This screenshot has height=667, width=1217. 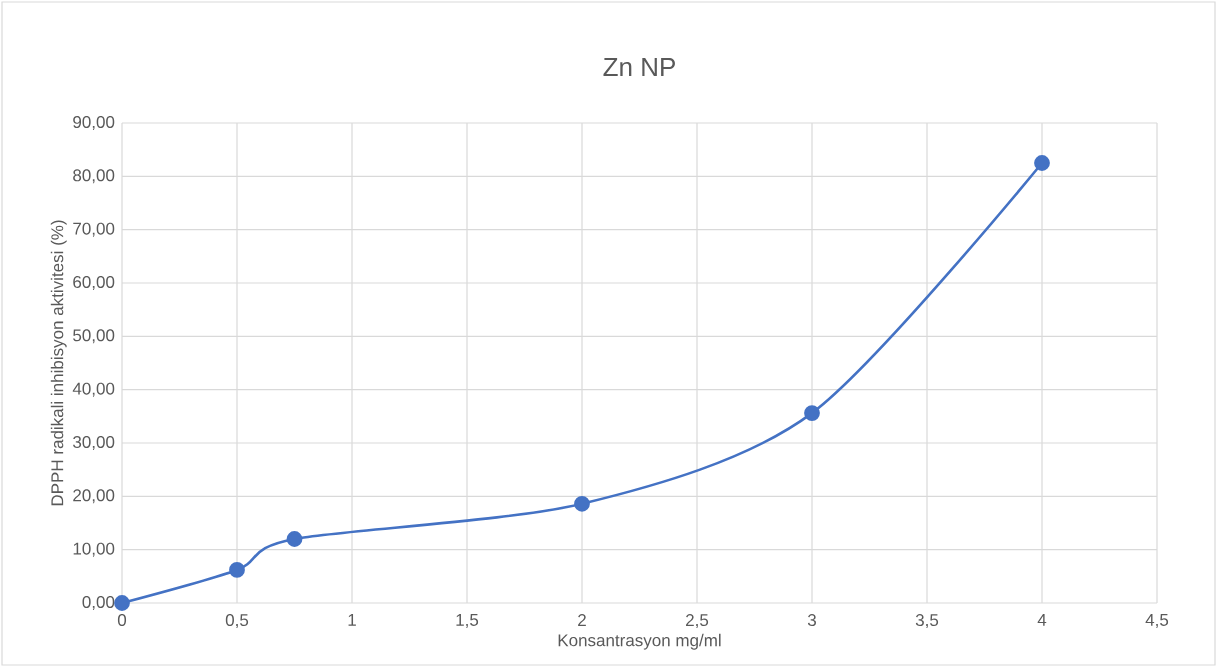 I want to click on chart-title: Zn NP, so click(x=639, y=67).